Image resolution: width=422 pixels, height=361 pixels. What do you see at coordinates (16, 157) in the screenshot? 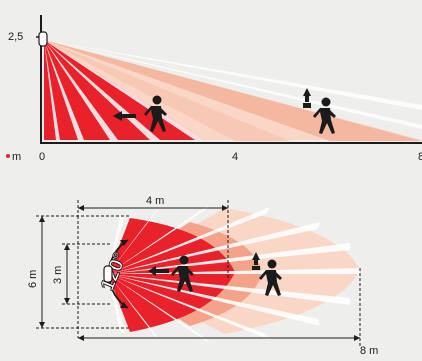
I see `side-unit-label: m` at bounding box center [16, 157].